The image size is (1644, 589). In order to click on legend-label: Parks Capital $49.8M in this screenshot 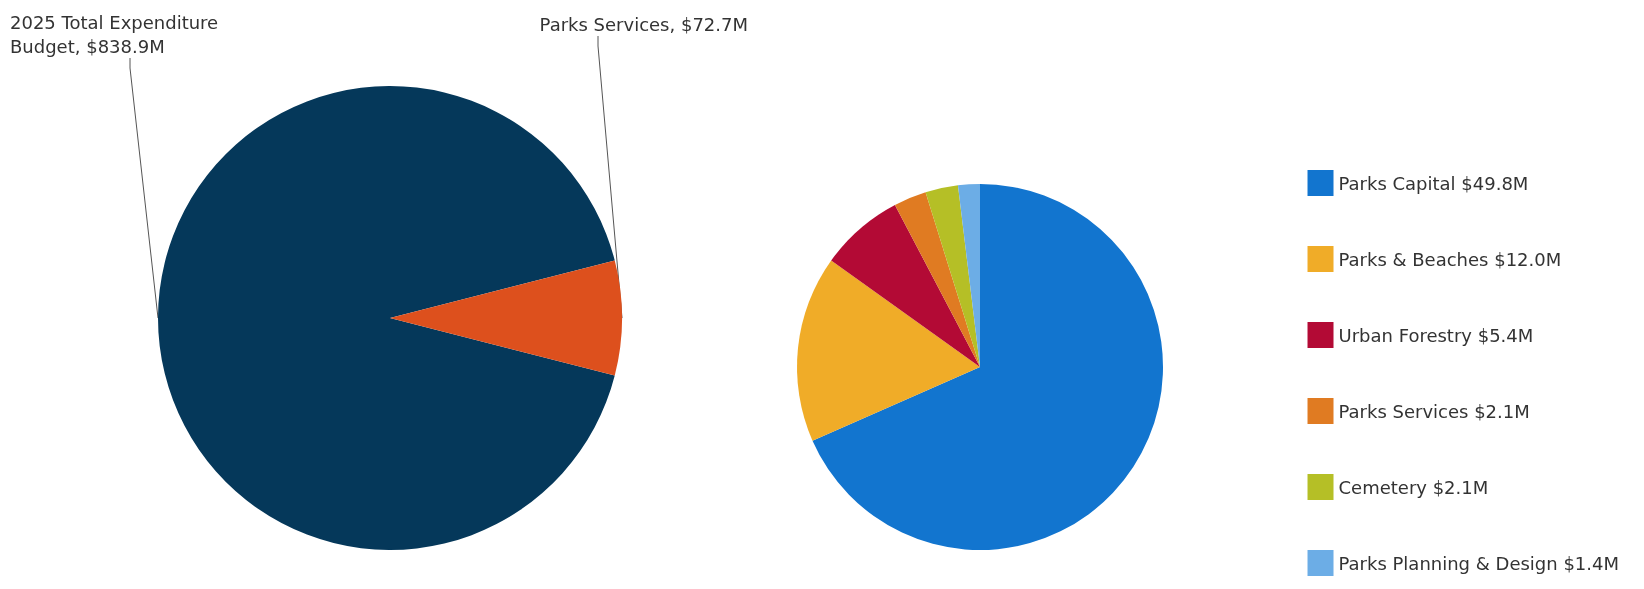, I will do `click(1433, 183)`.